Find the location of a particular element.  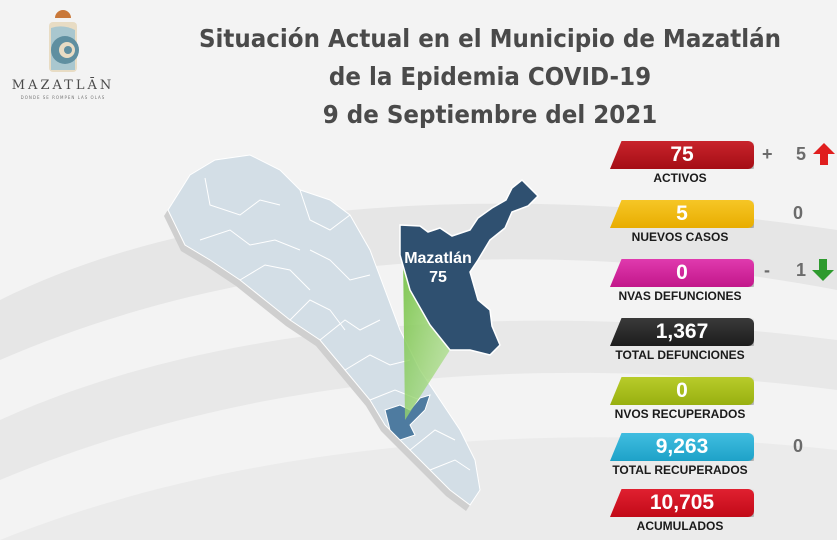

stat-nvas-defunciones: 0 NVAS DEFUNCIONES is located at coordinates (680, 281).